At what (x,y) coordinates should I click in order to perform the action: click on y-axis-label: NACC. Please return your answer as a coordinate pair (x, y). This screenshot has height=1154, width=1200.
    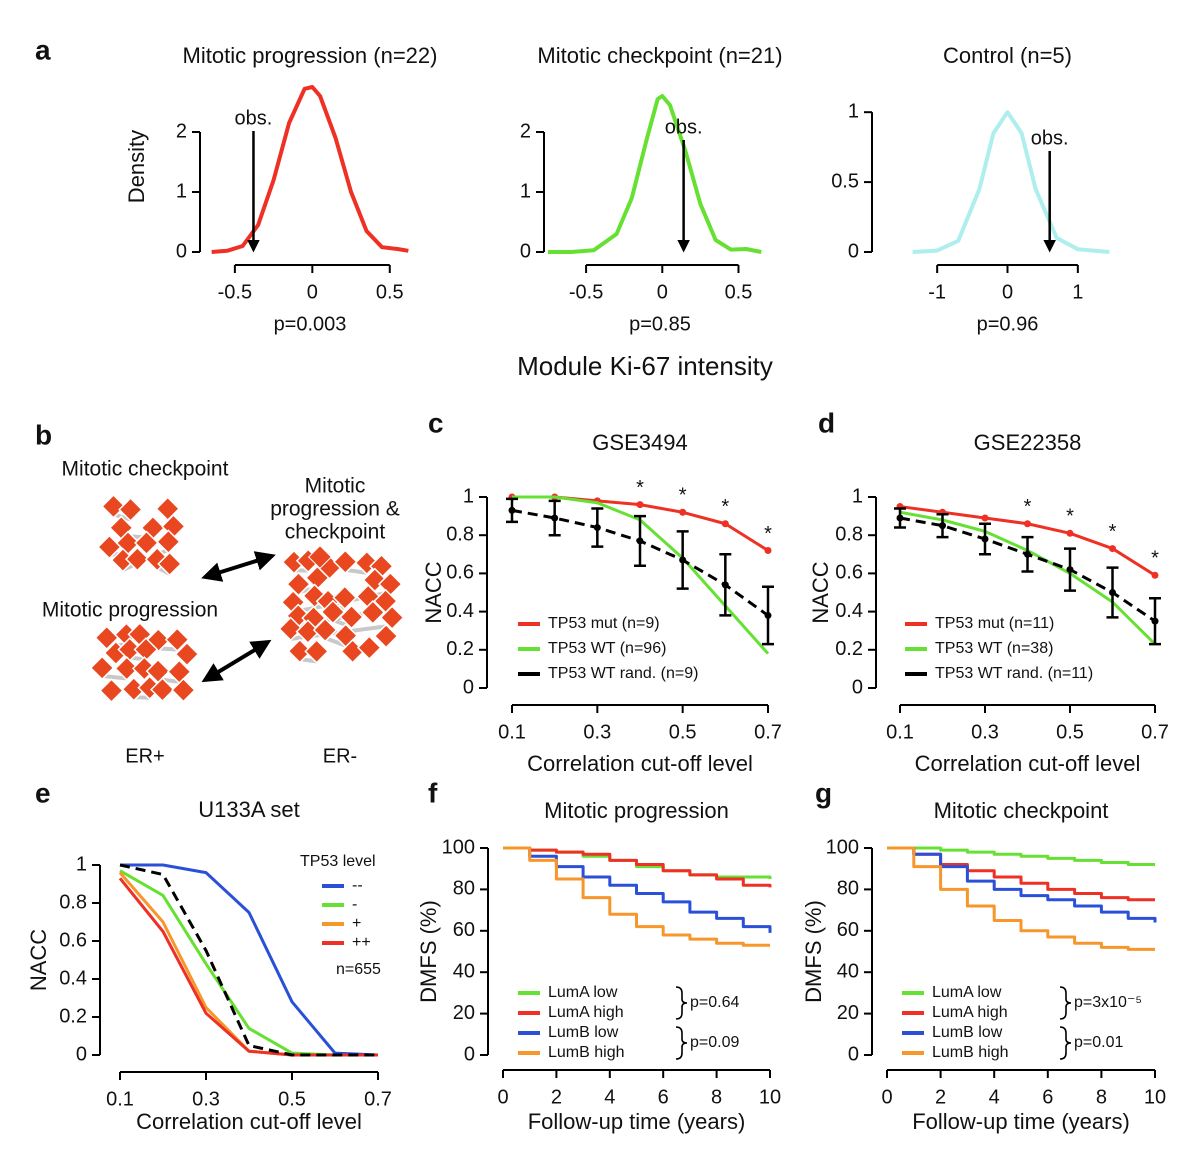
    Looking at the image, I should click on (433, 592).